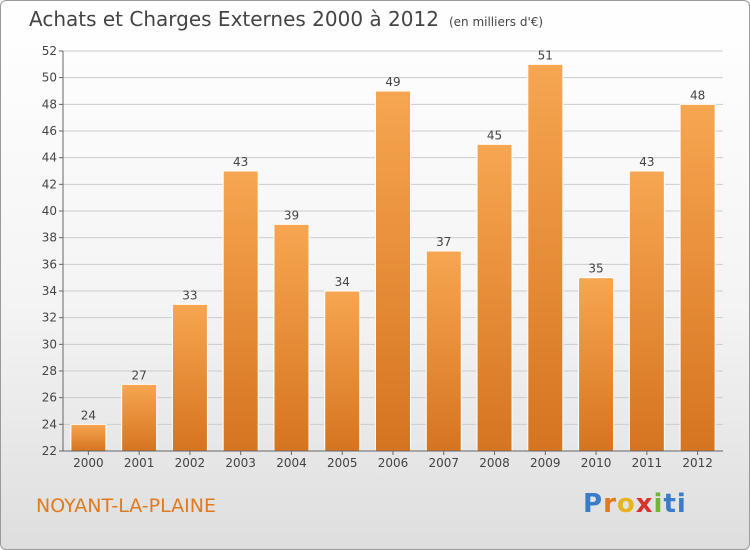  I want to click on value-label-2010: 35, so click(595, 269).